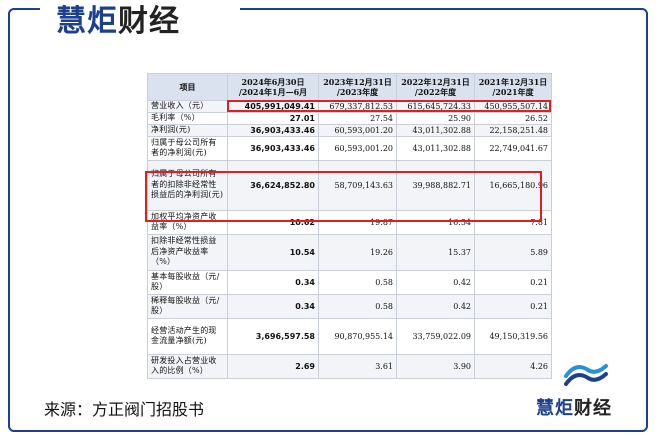 The image size is (660, 440). I want to click on cell-value: 15.37, so click(435, 252).